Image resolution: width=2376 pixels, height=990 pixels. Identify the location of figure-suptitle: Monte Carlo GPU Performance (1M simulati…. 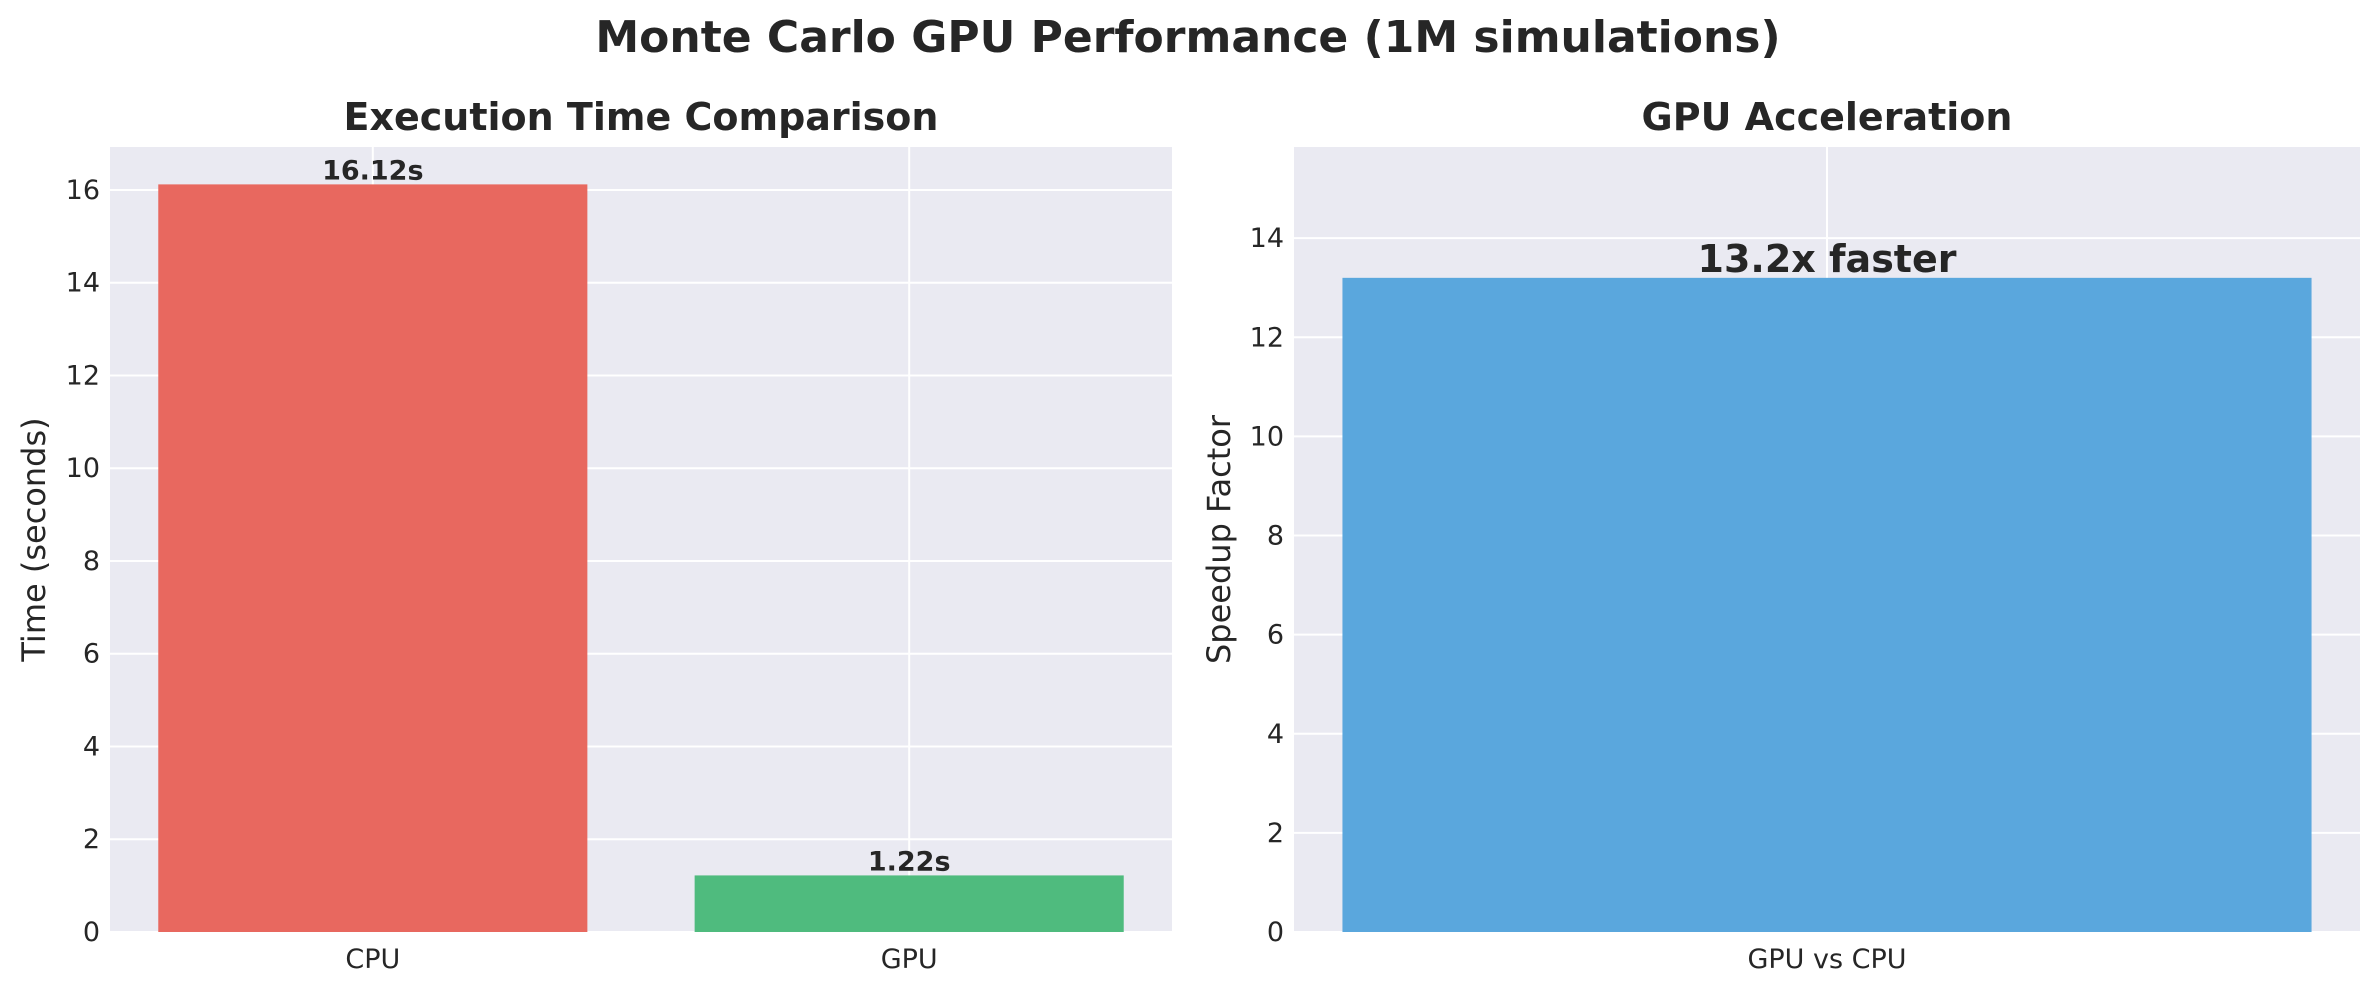
(1187, 37).